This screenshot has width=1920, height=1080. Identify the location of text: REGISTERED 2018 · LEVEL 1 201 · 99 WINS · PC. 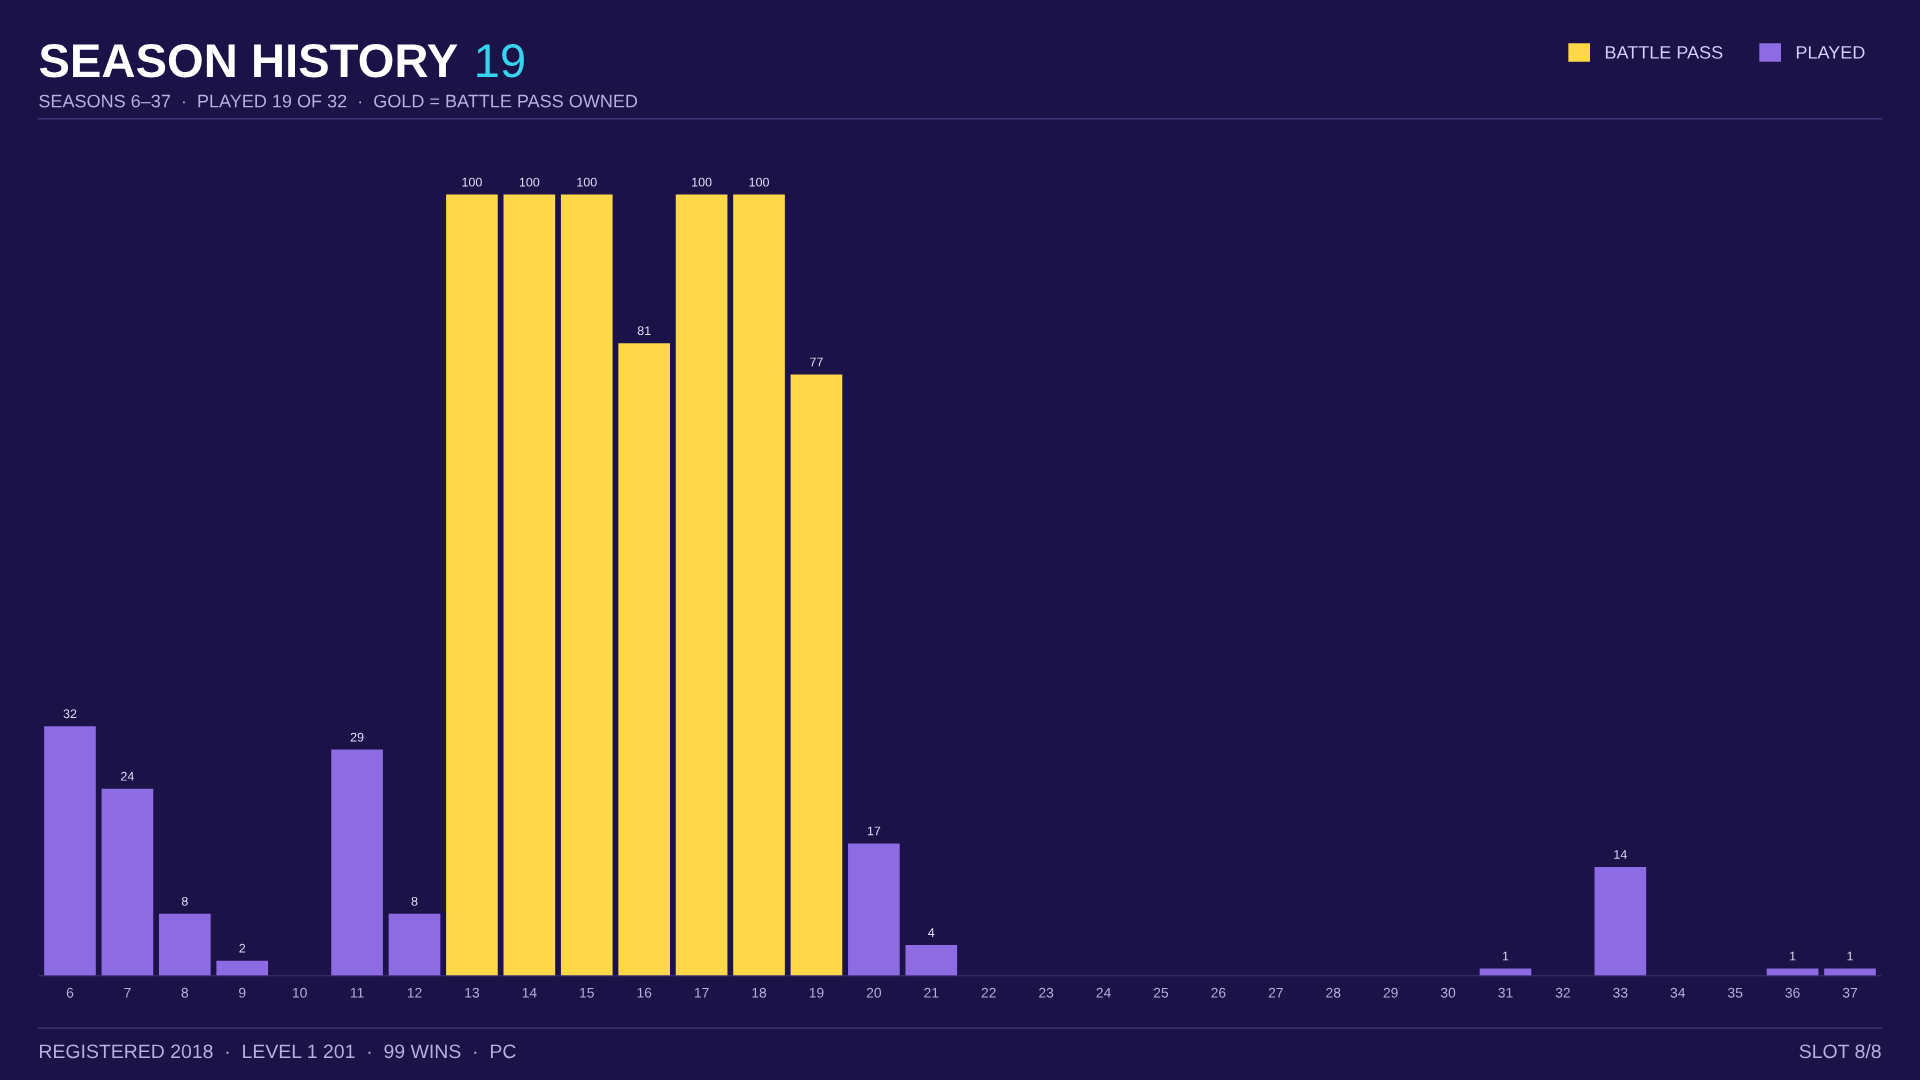
(278, 1051).